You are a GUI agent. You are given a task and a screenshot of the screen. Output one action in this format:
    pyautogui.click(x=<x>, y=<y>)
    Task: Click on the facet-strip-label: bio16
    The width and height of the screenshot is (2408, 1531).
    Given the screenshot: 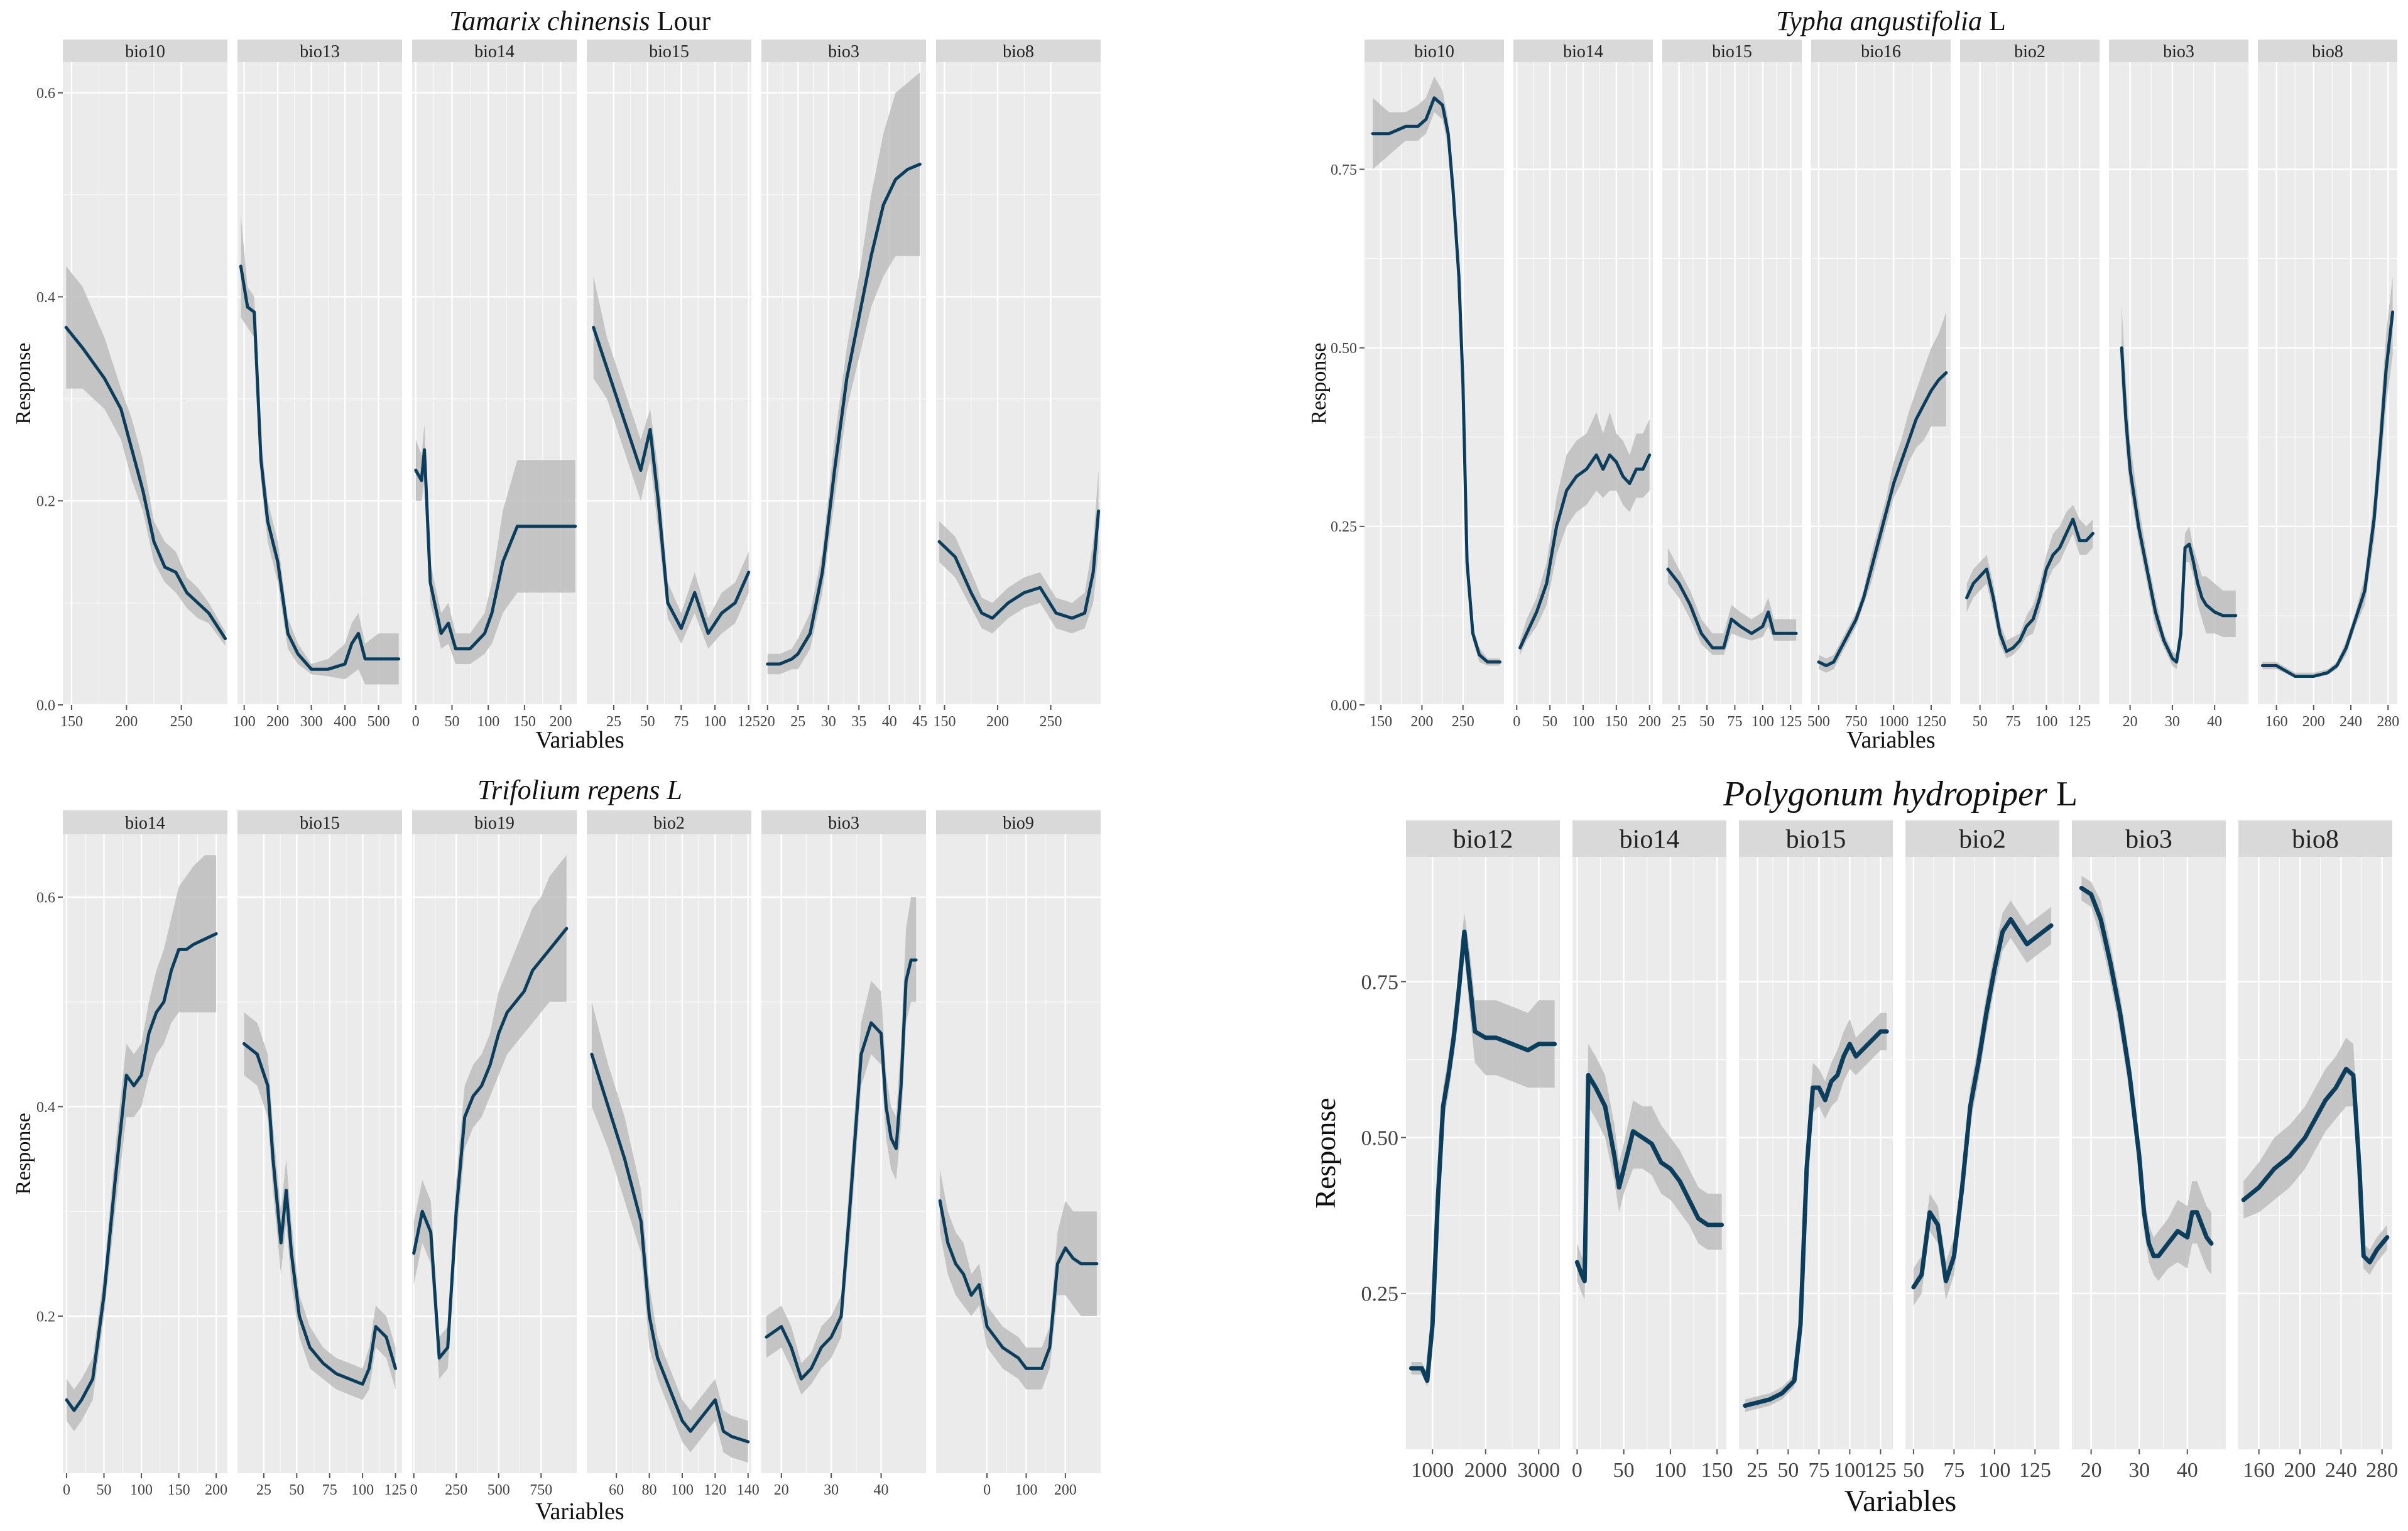 What is the action you would take?
    pyautogui.click(x=1881, y=52)
    